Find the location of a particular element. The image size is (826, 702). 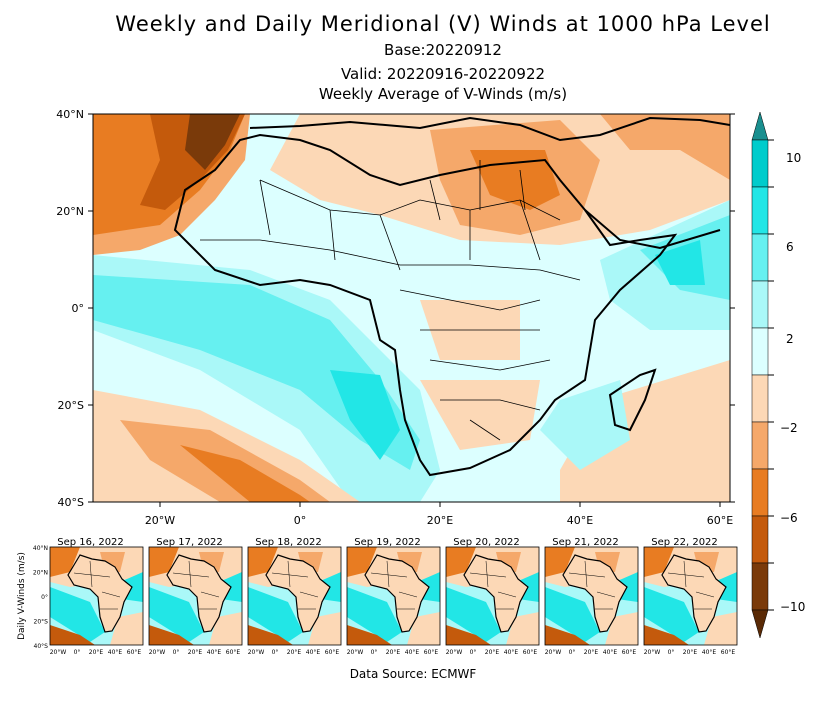

daily-panel: Sep 20, 2022 20°W 0° 20°E 40°E 60°E is located at coordinates (492, 596).